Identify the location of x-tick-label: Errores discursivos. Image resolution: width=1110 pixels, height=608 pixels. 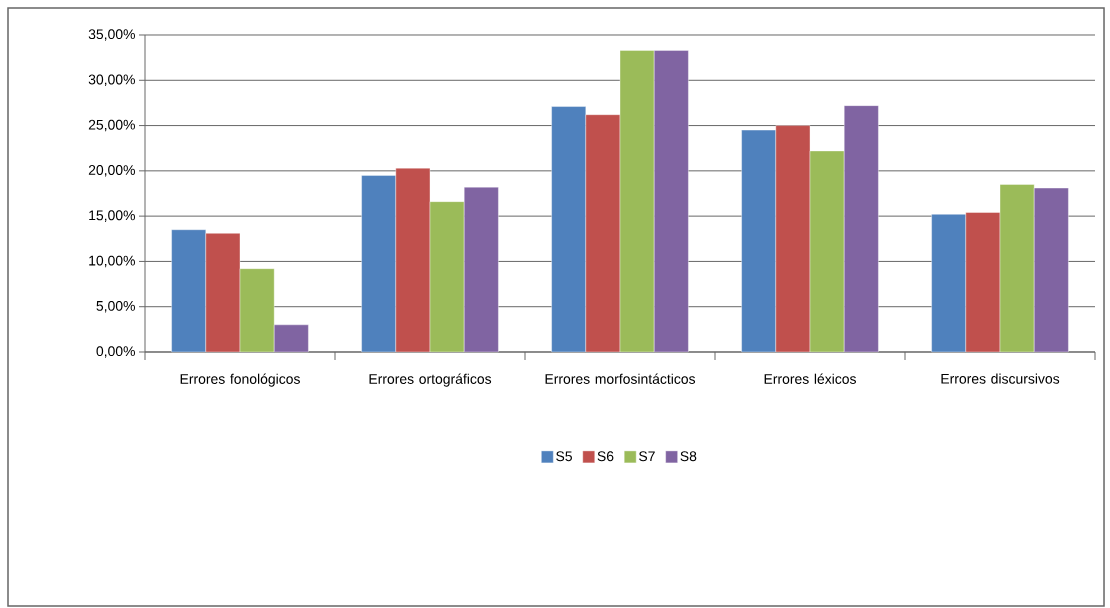
(1000, 378).